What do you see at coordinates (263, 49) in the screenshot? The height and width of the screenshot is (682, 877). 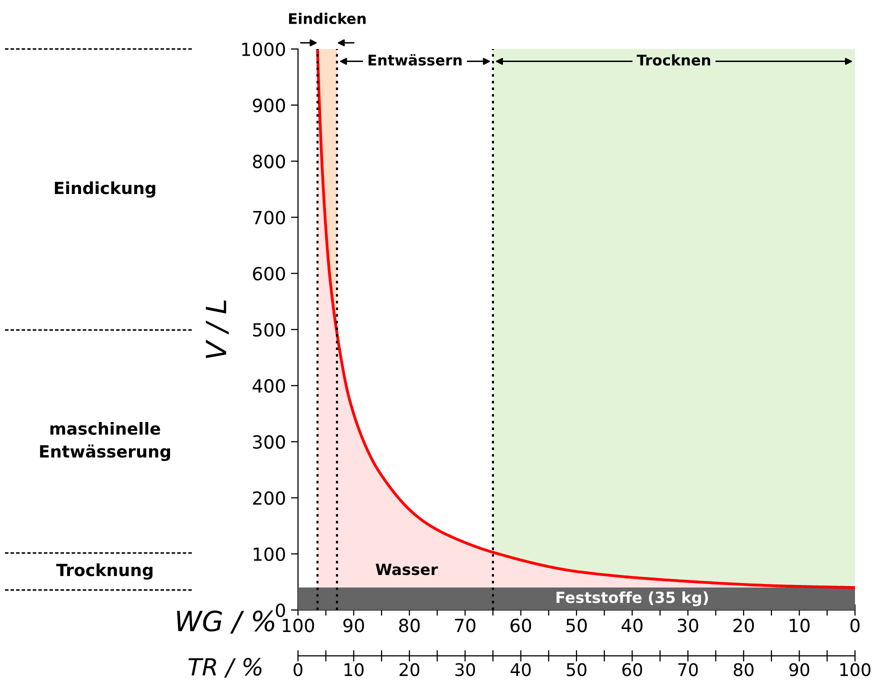 I see `y-tick-label: 1000` at bounding box center [263, 49].